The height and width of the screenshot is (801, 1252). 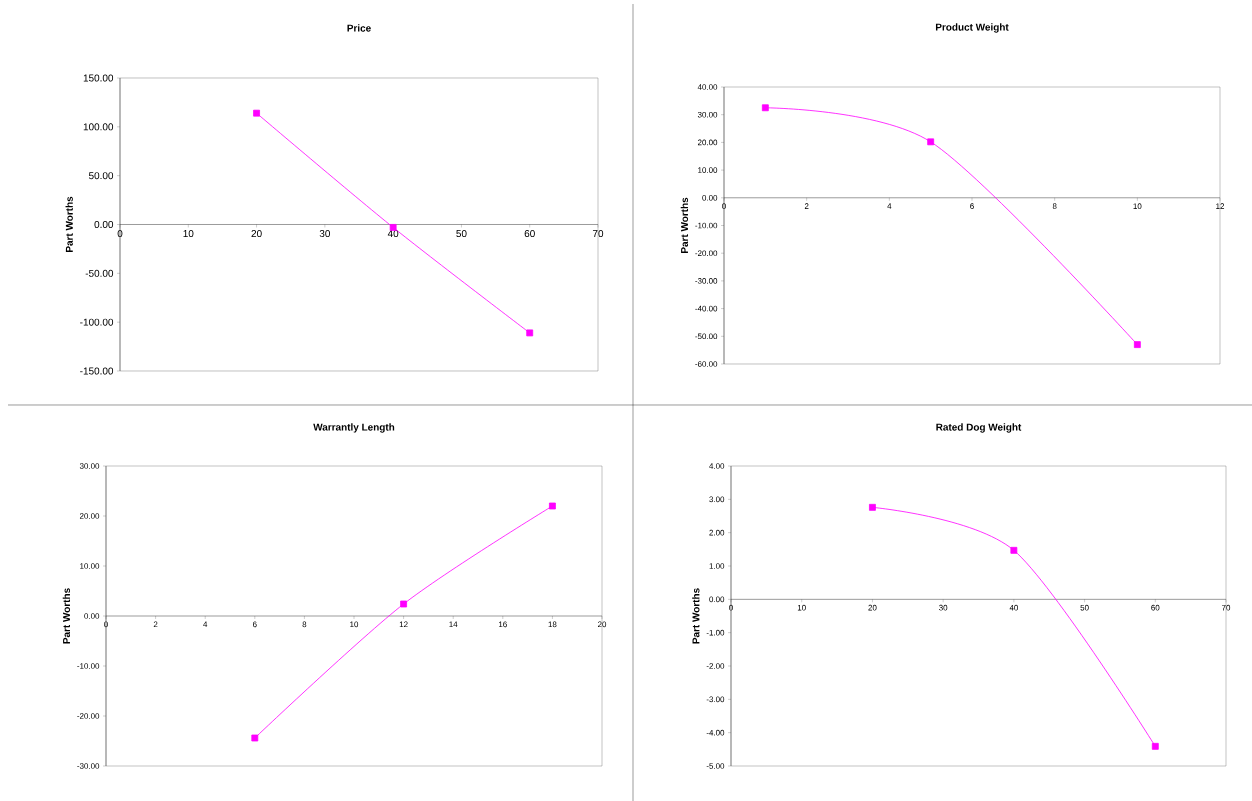 I want to click on x-tick-label: 0, so click(x=120, y=234).